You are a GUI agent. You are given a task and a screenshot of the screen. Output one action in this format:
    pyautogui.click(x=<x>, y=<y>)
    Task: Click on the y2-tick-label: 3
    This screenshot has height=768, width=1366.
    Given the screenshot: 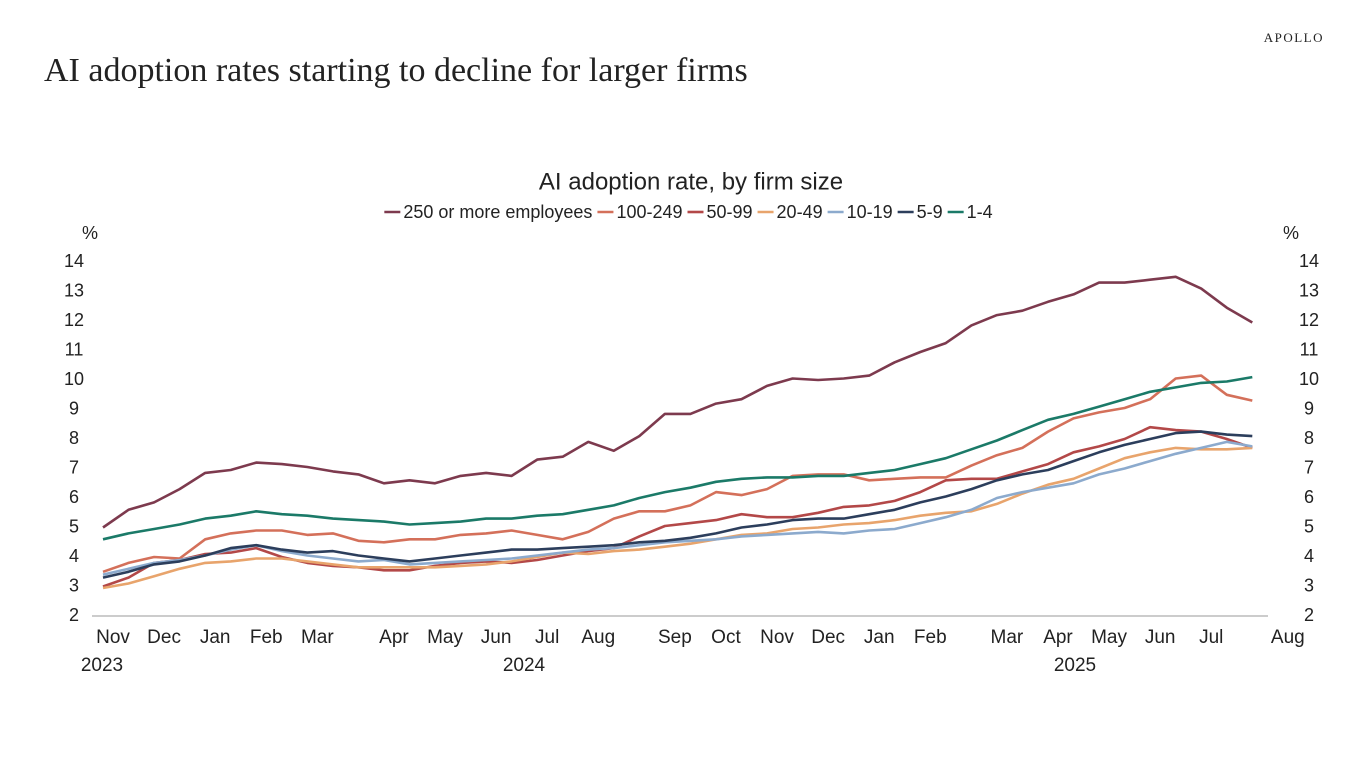 What is the action you would take?
    pyautogui.click(x=1309, y=585)
    